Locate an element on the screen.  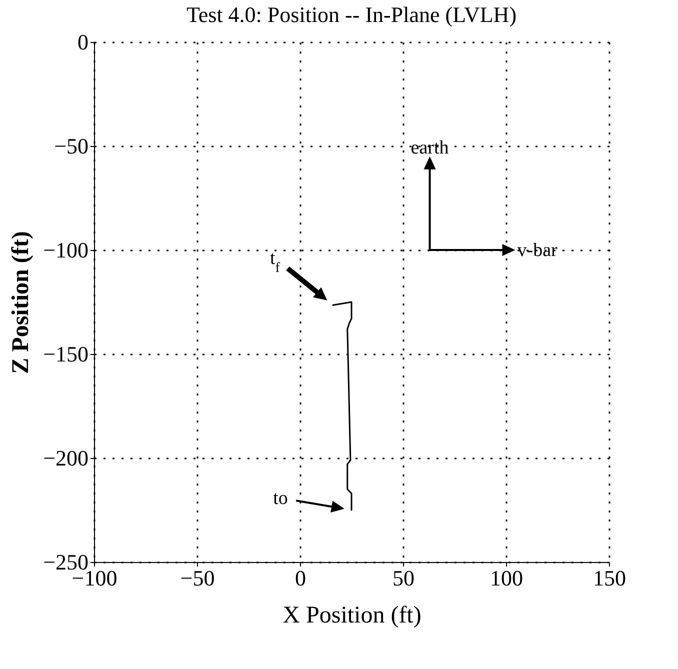
y-tick-label: −100 is located at coordinates (65, 250).